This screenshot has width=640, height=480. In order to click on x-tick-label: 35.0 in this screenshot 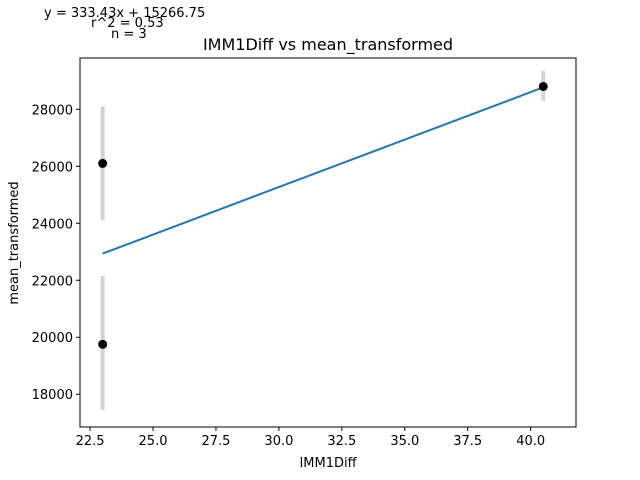, I will do `click(404, 441)`.